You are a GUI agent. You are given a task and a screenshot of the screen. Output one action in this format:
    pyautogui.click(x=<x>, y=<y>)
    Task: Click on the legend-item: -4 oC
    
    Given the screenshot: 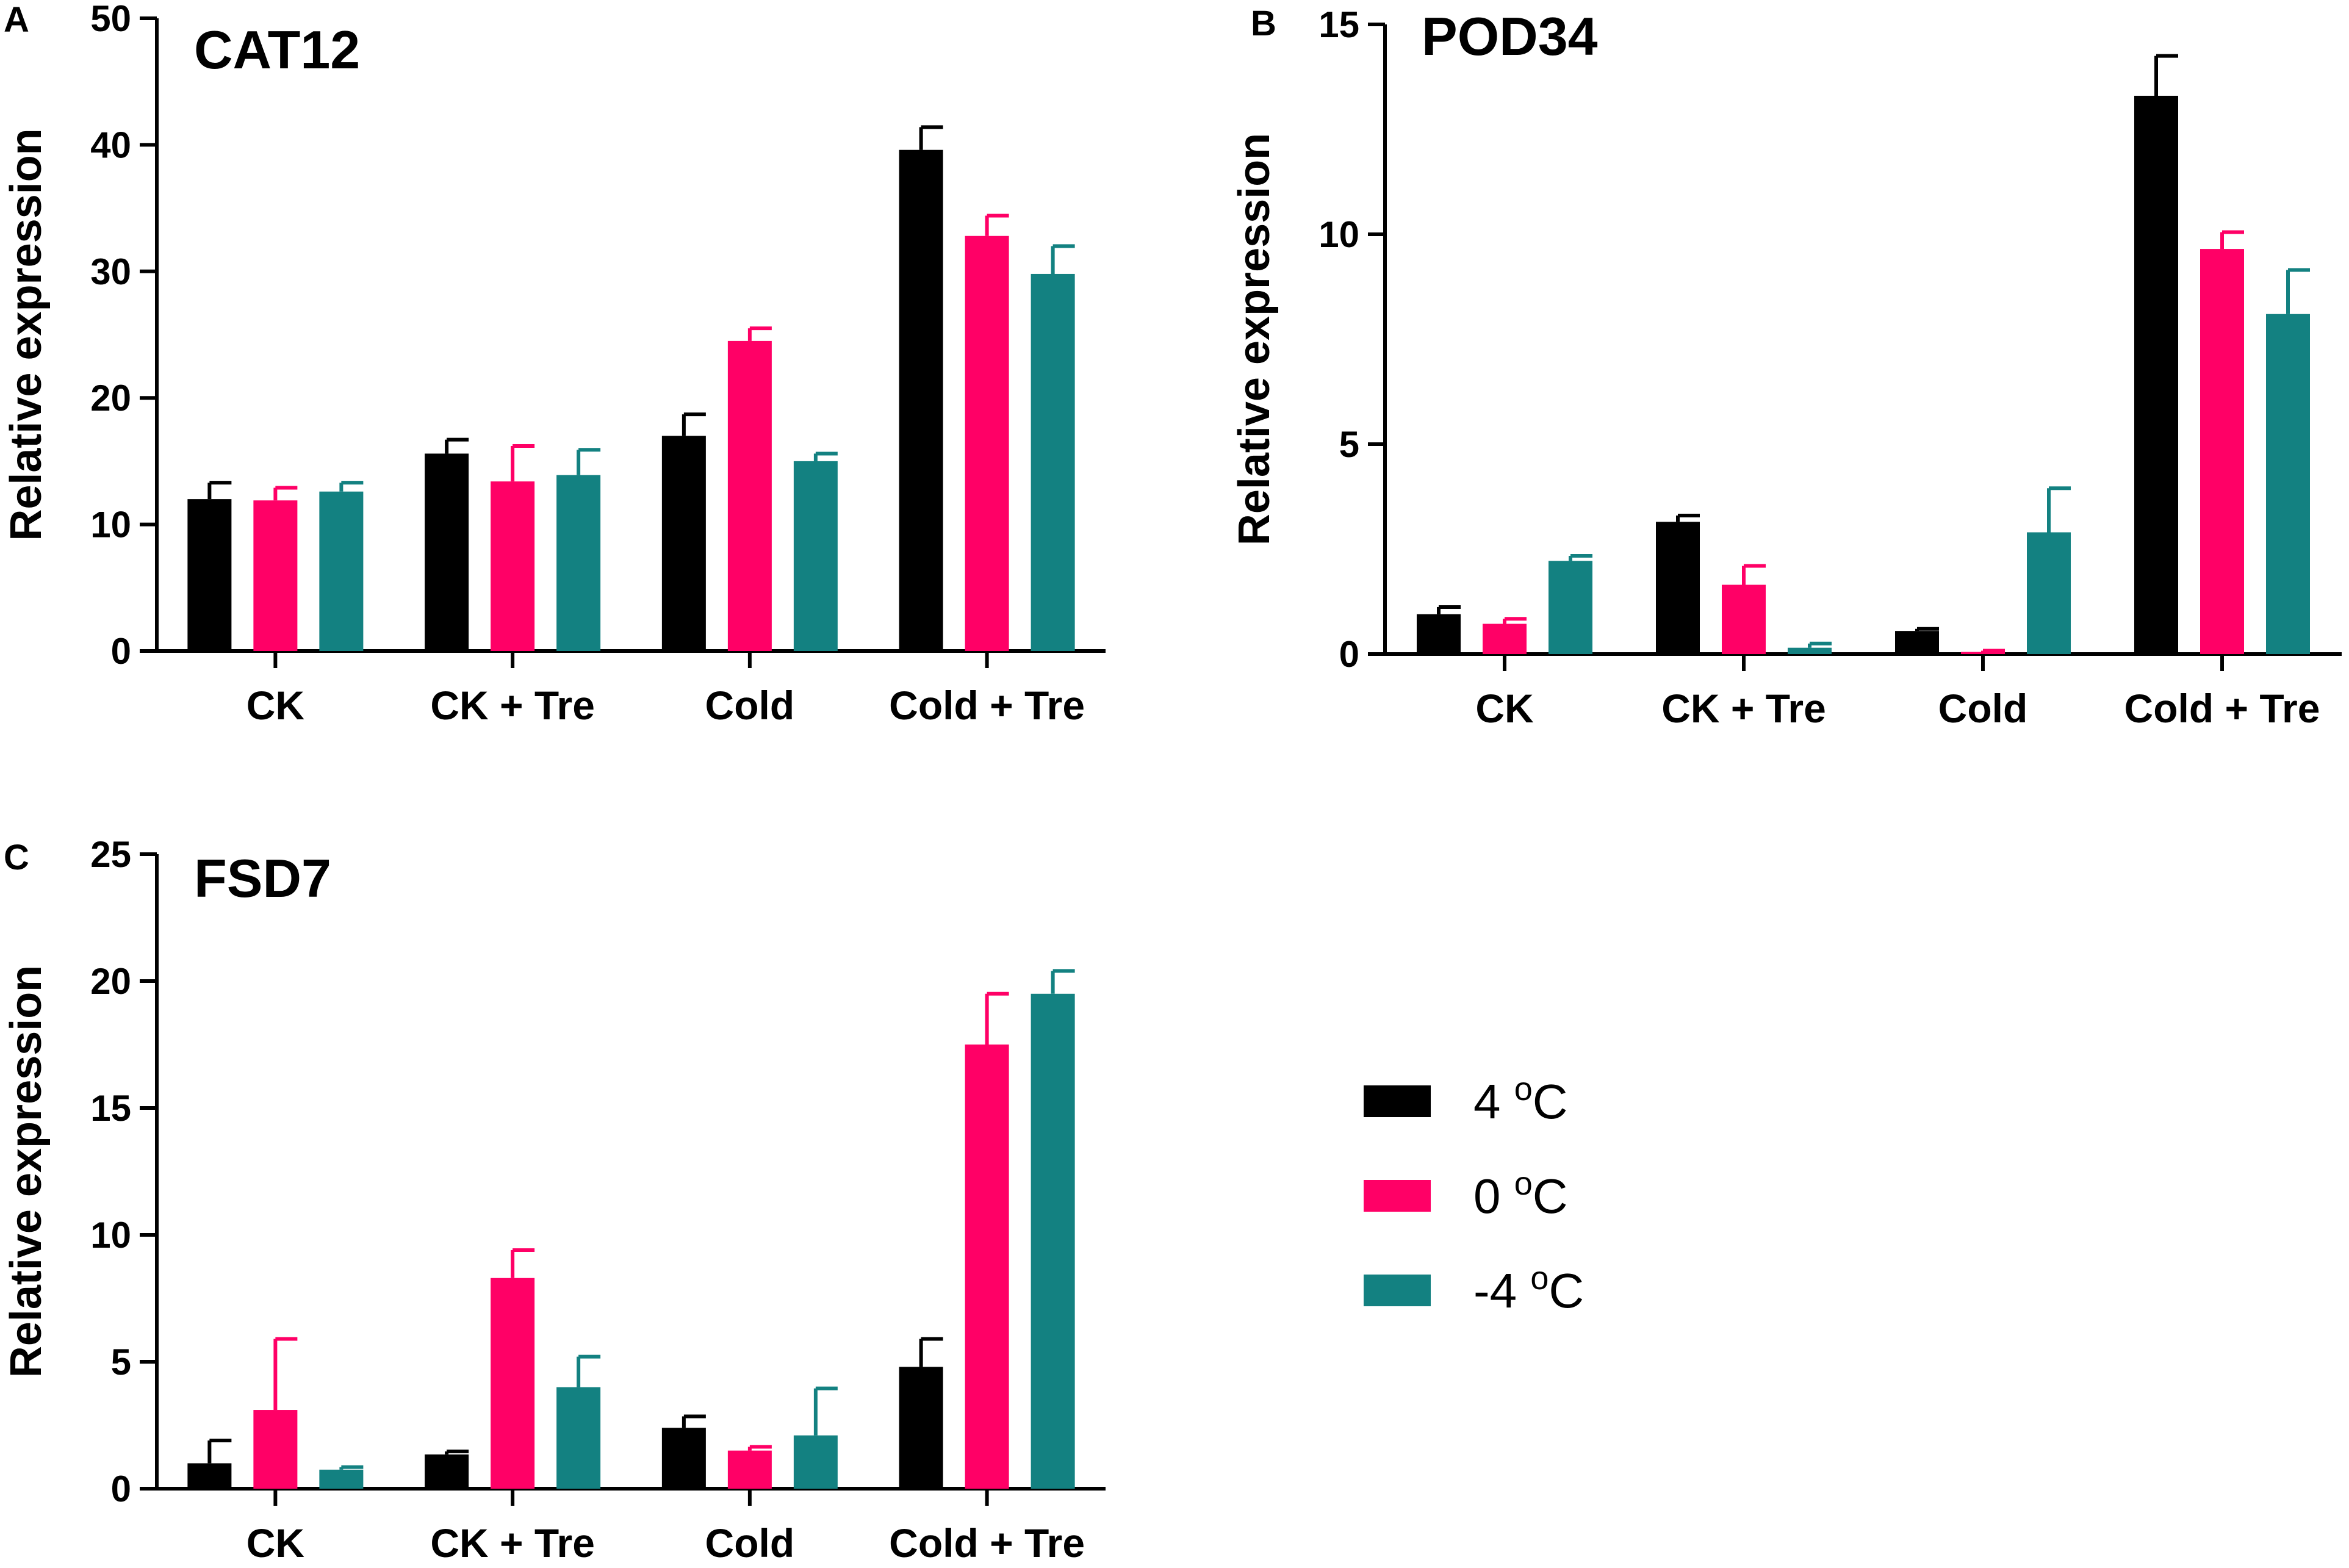 What is the action you would take?
    pyautogui.click(x=1474, y=1289)
    